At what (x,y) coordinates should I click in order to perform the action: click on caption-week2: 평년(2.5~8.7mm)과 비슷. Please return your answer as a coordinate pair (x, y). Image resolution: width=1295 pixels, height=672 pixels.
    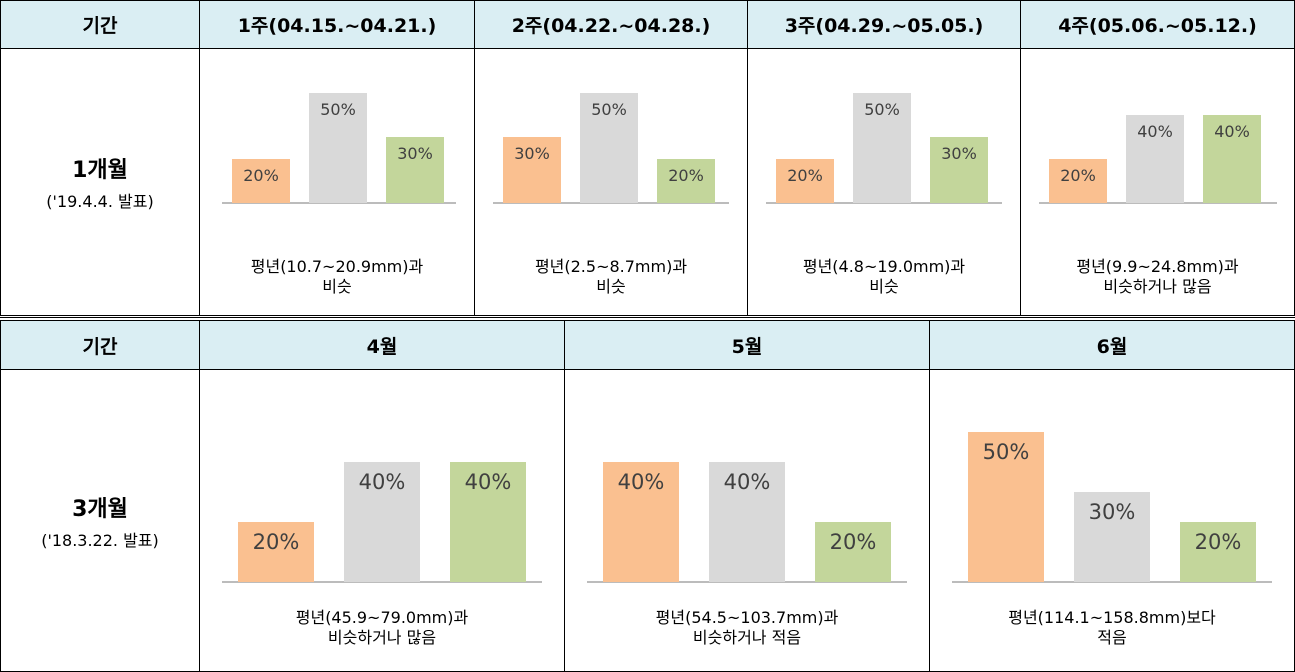
    Looking at the image, I should click on (611, 277).